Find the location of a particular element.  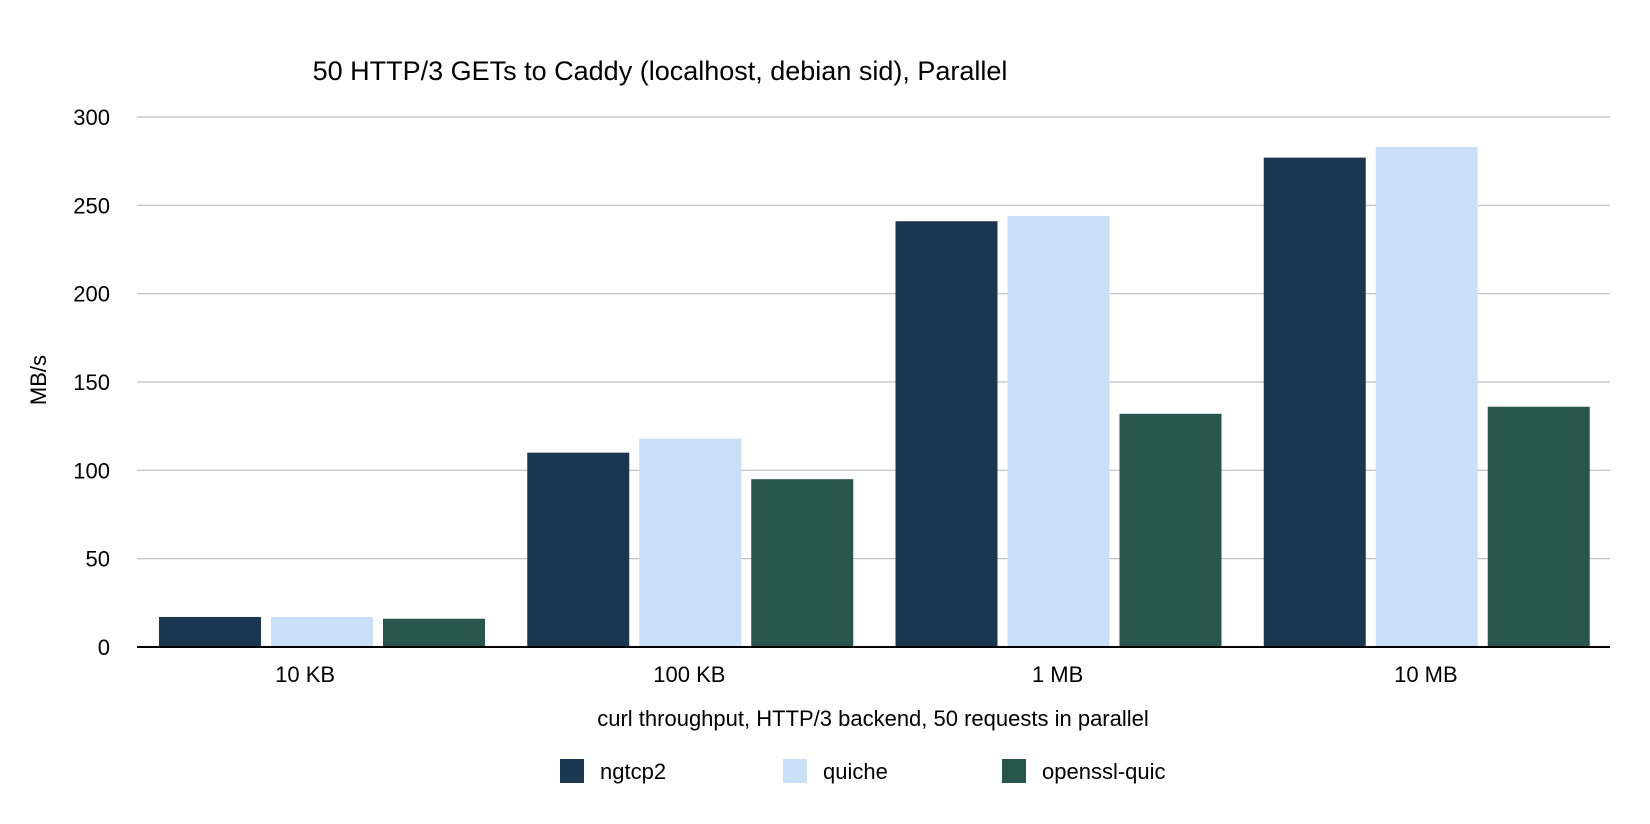

bar-quiche-10kb is located at coordinates (322, 631).